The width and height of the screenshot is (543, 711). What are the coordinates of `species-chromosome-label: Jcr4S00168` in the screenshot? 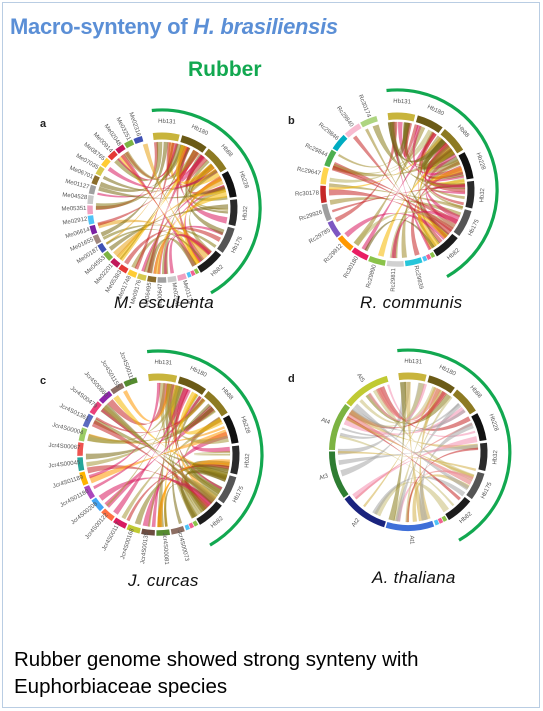 It's located at (128, 543).